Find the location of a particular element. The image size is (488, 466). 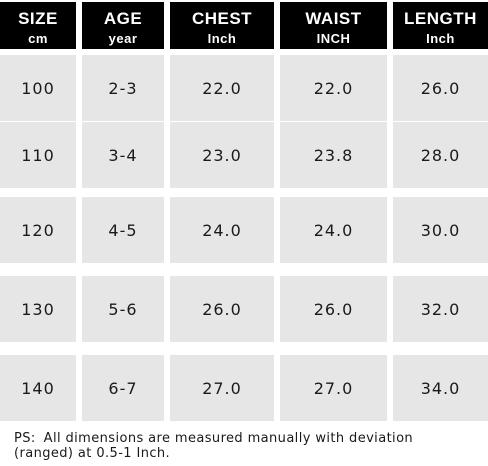

table-cell-chest: 26.0 is located at coordinates (222, 309).